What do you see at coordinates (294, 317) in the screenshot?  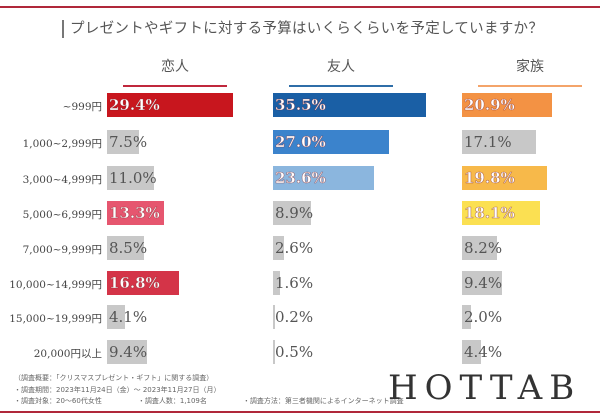 I see `data-label: 0.2%` at bounding box center [294, 317].